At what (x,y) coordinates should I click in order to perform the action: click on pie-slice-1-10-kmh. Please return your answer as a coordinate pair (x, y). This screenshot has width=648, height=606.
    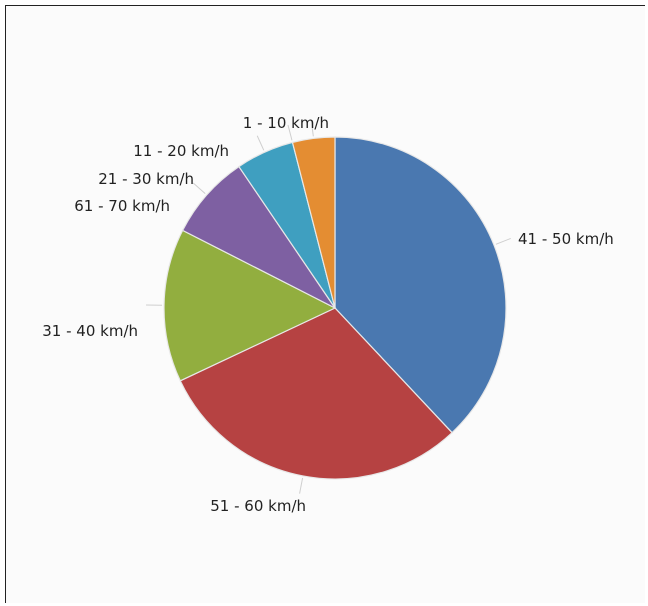
    Looking at the image, I should click on (313, 222).